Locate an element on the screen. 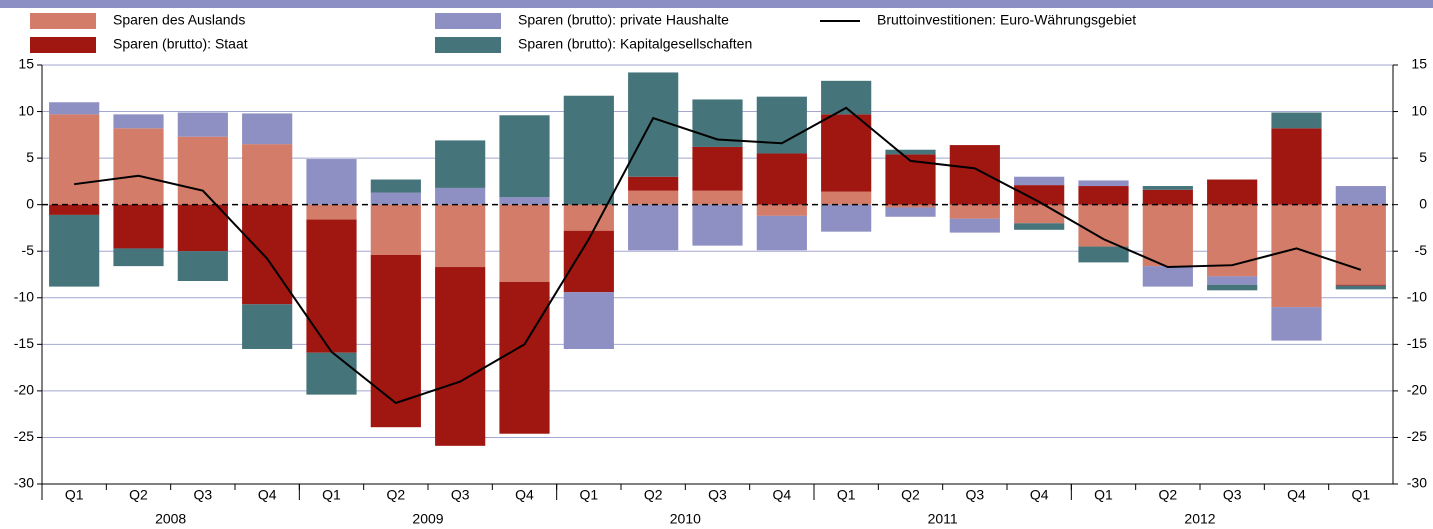  header-band is located at coordinates (716, 4).